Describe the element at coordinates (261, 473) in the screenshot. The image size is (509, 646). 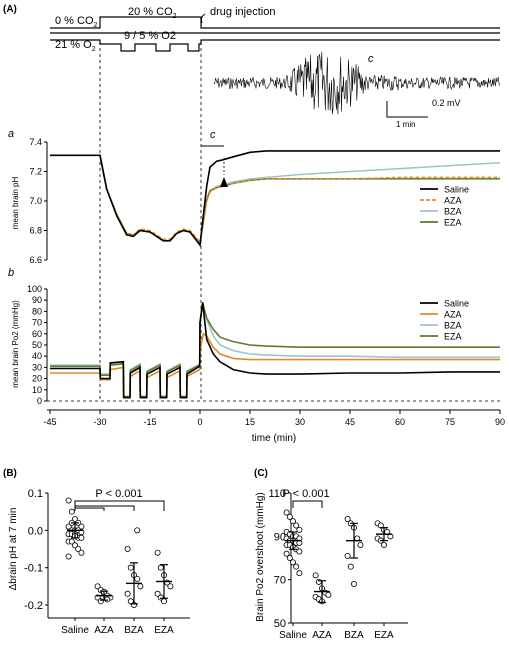
I see `panel-label-C: (C)` at that location.